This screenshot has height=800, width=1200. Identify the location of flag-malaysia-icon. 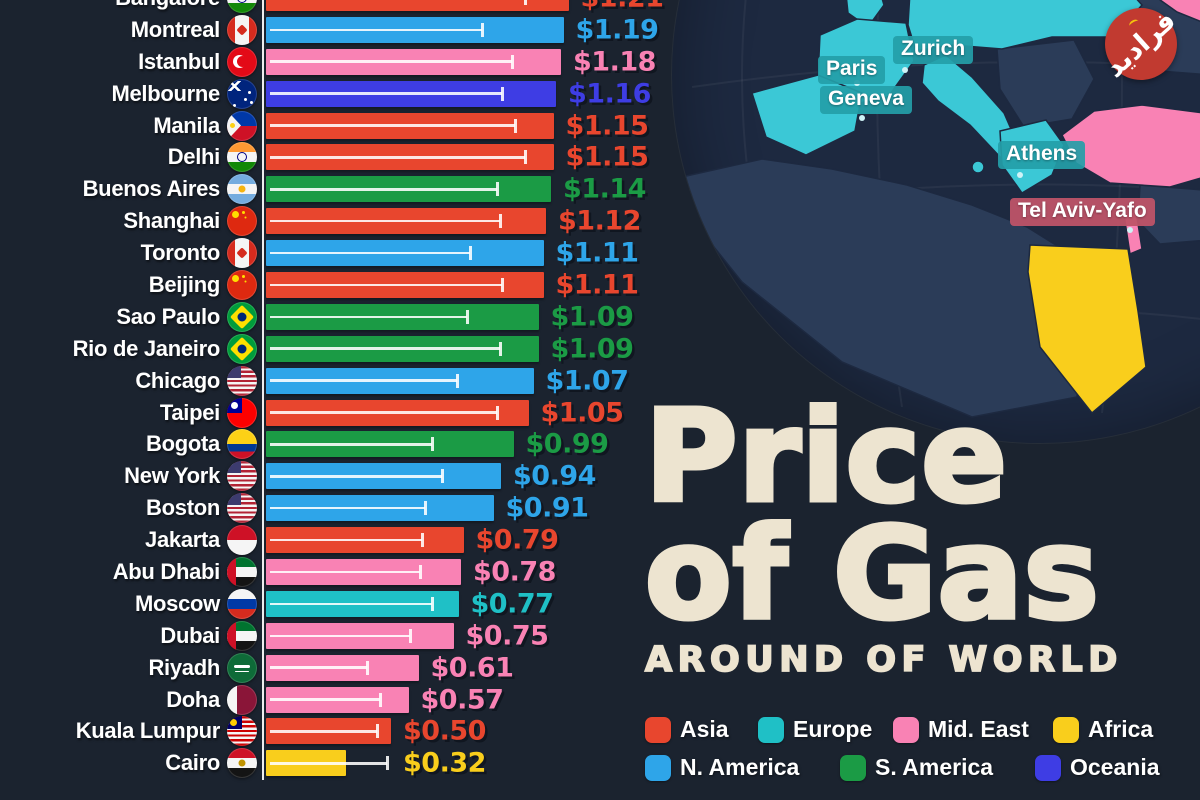
(242, 731).